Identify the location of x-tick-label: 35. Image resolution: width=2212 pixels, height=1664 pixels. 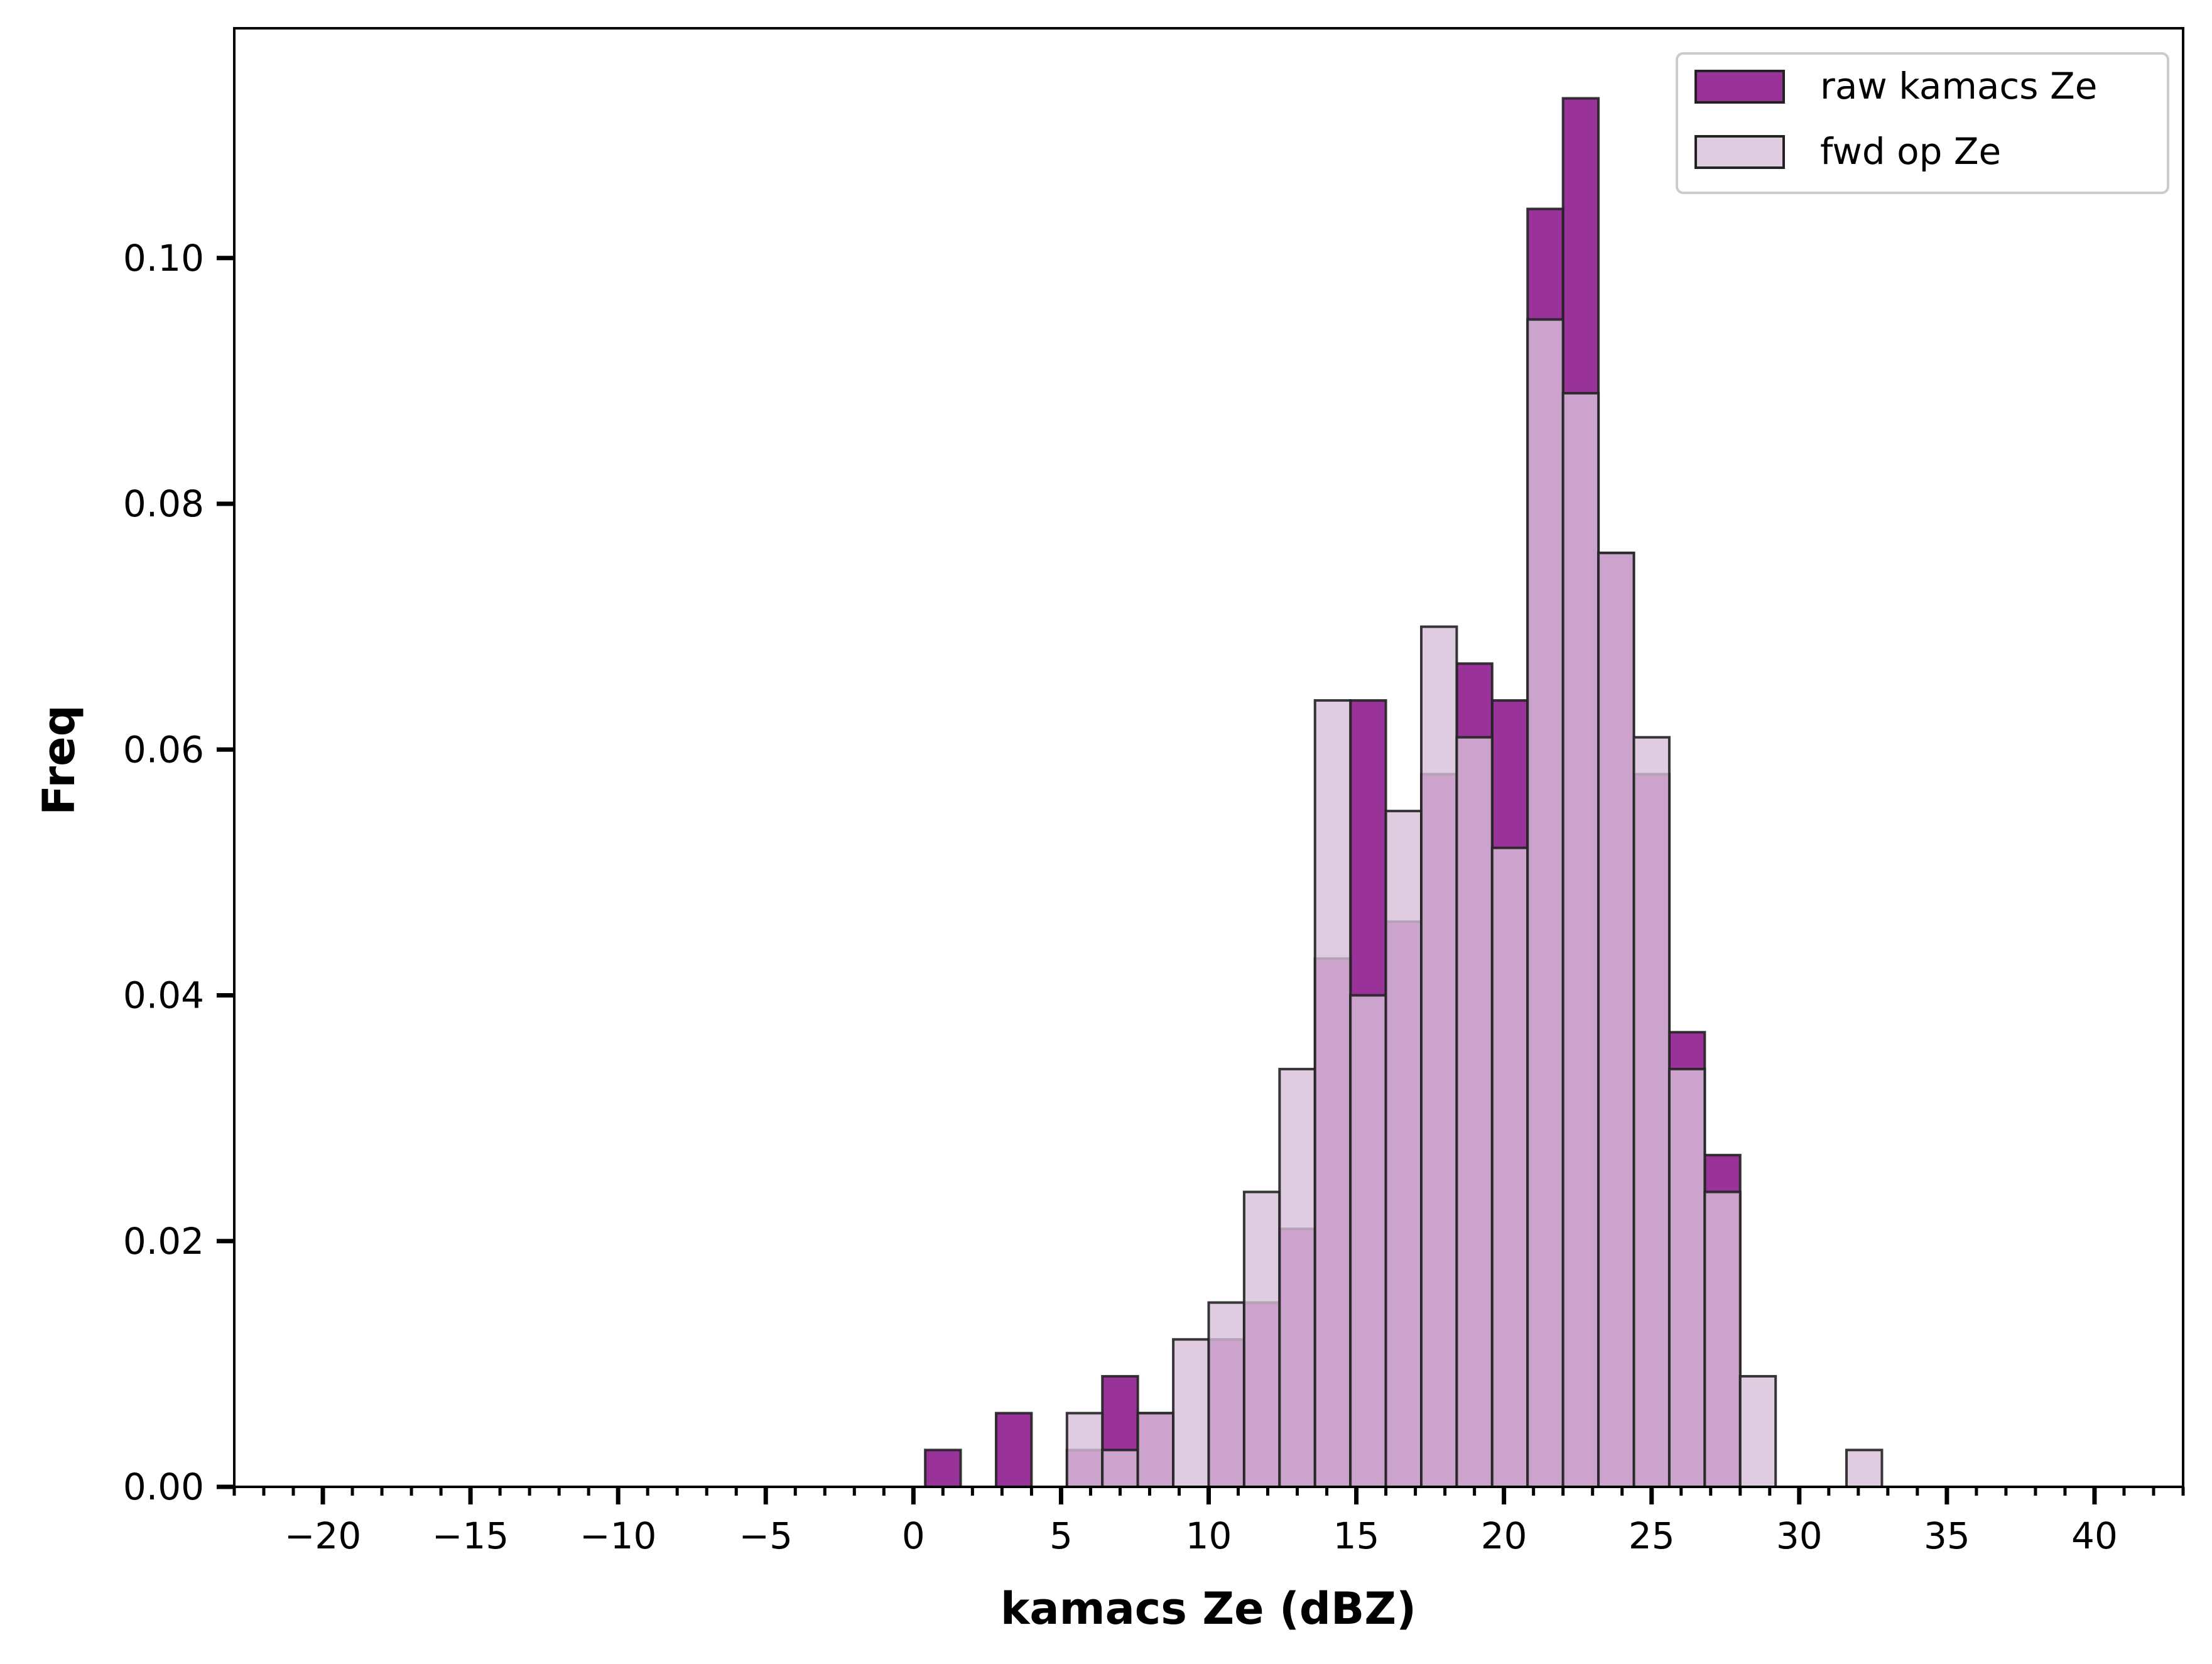
(1947, 1536).